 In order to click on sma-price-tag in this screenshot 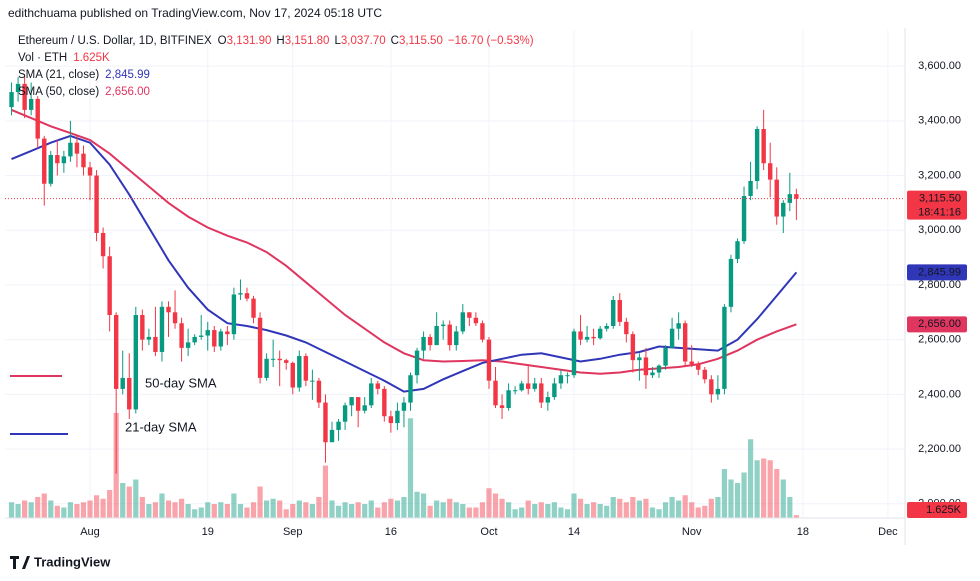, I will do `click(937, 272)`.